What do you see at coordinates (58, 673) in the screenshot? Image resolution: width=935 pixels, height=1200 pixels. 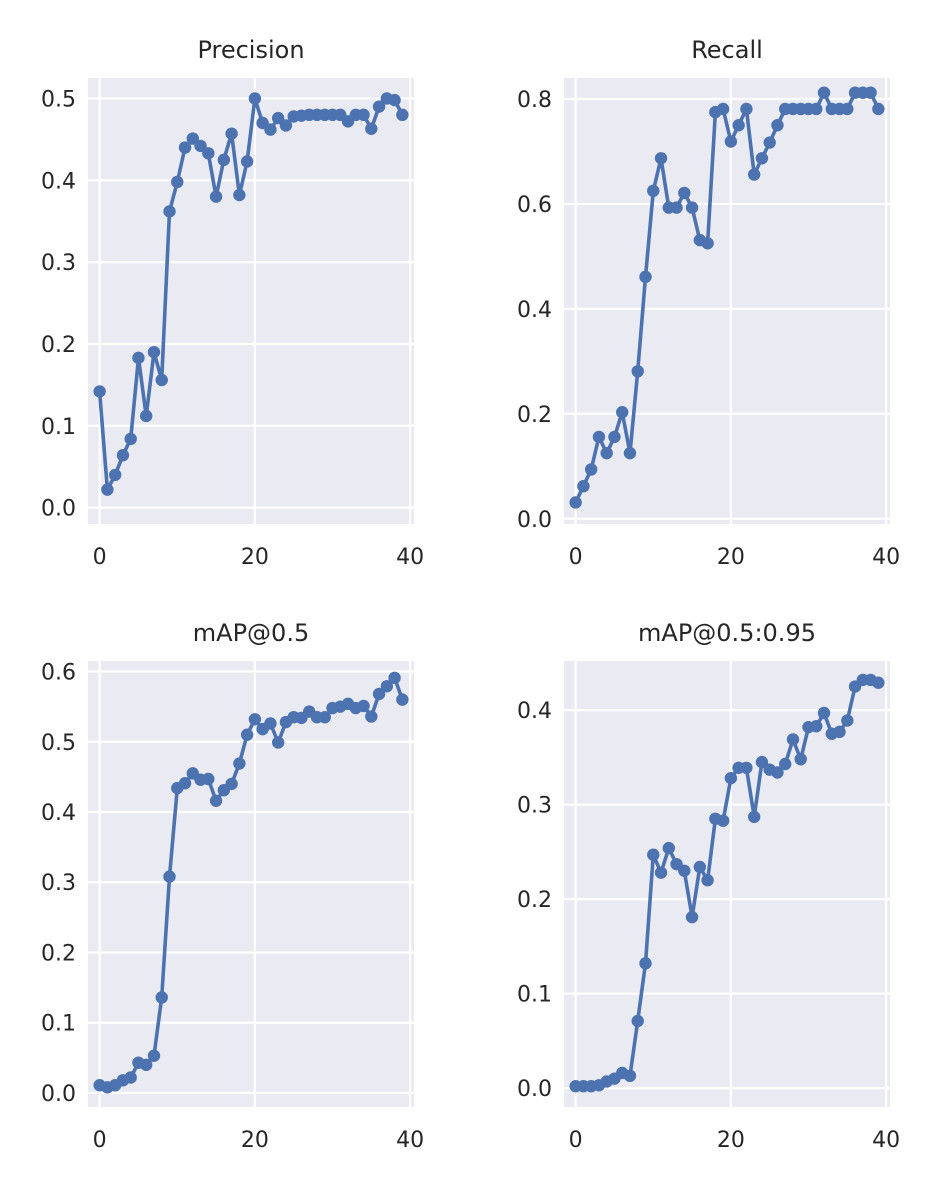 I see `y-tick-label: 0.6` at bounding box center [58, 673].